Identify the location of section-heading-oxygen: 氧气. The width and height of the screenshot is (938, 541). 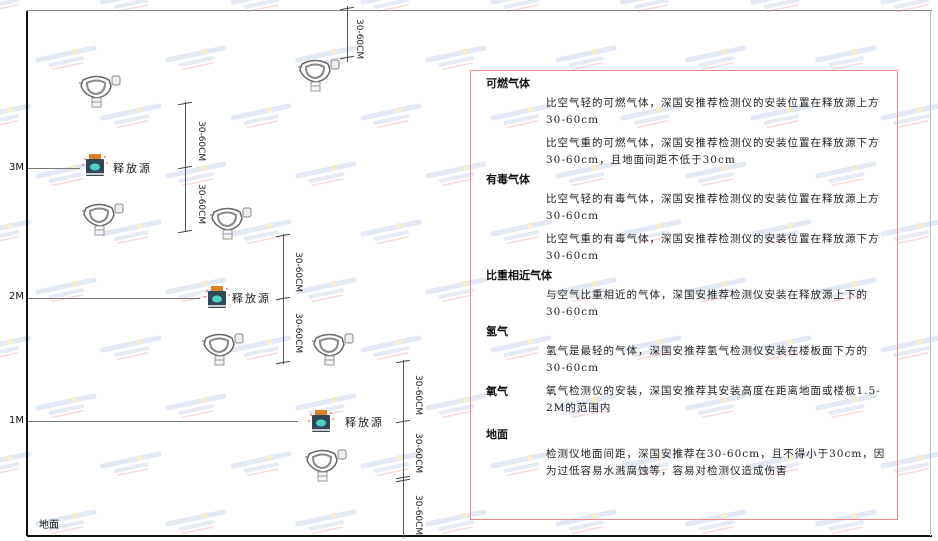
(497, 391).